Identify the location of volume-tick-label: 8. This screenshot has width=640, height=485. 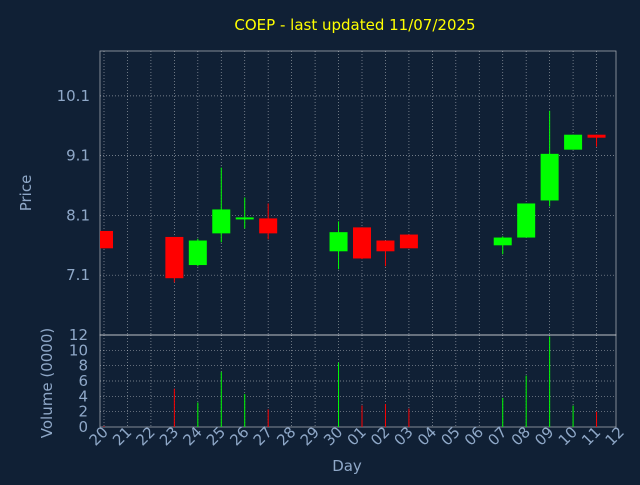
(83, 366).